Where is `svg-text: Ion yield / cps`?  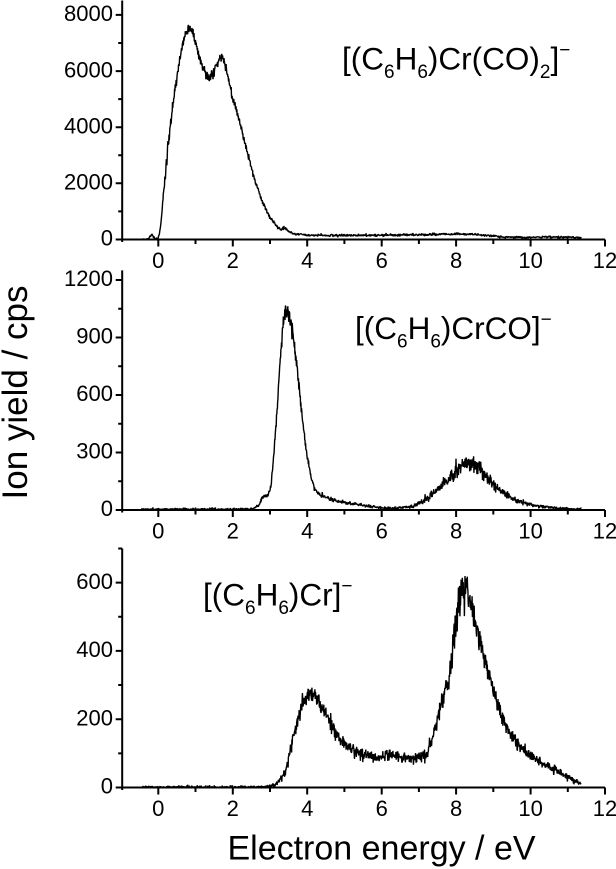
svg-text: Ion yield / cps is located at coordinates (17, 393).